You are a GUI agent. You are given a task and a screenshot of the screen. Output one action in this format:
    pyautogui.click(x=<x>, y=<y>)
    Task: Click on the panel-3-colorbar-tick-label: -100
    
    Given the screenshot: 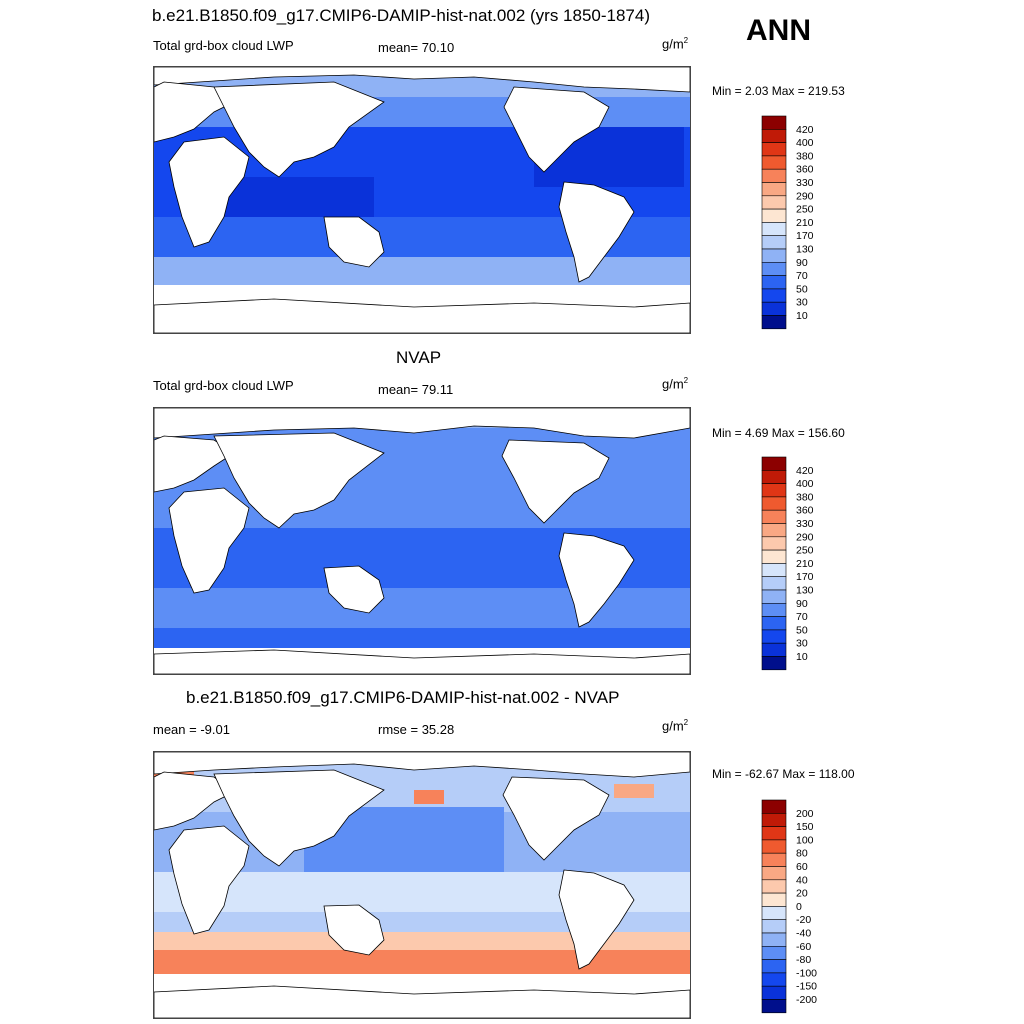 What is the action you would take?
    pyautogui.click(x=806, y=973)
    